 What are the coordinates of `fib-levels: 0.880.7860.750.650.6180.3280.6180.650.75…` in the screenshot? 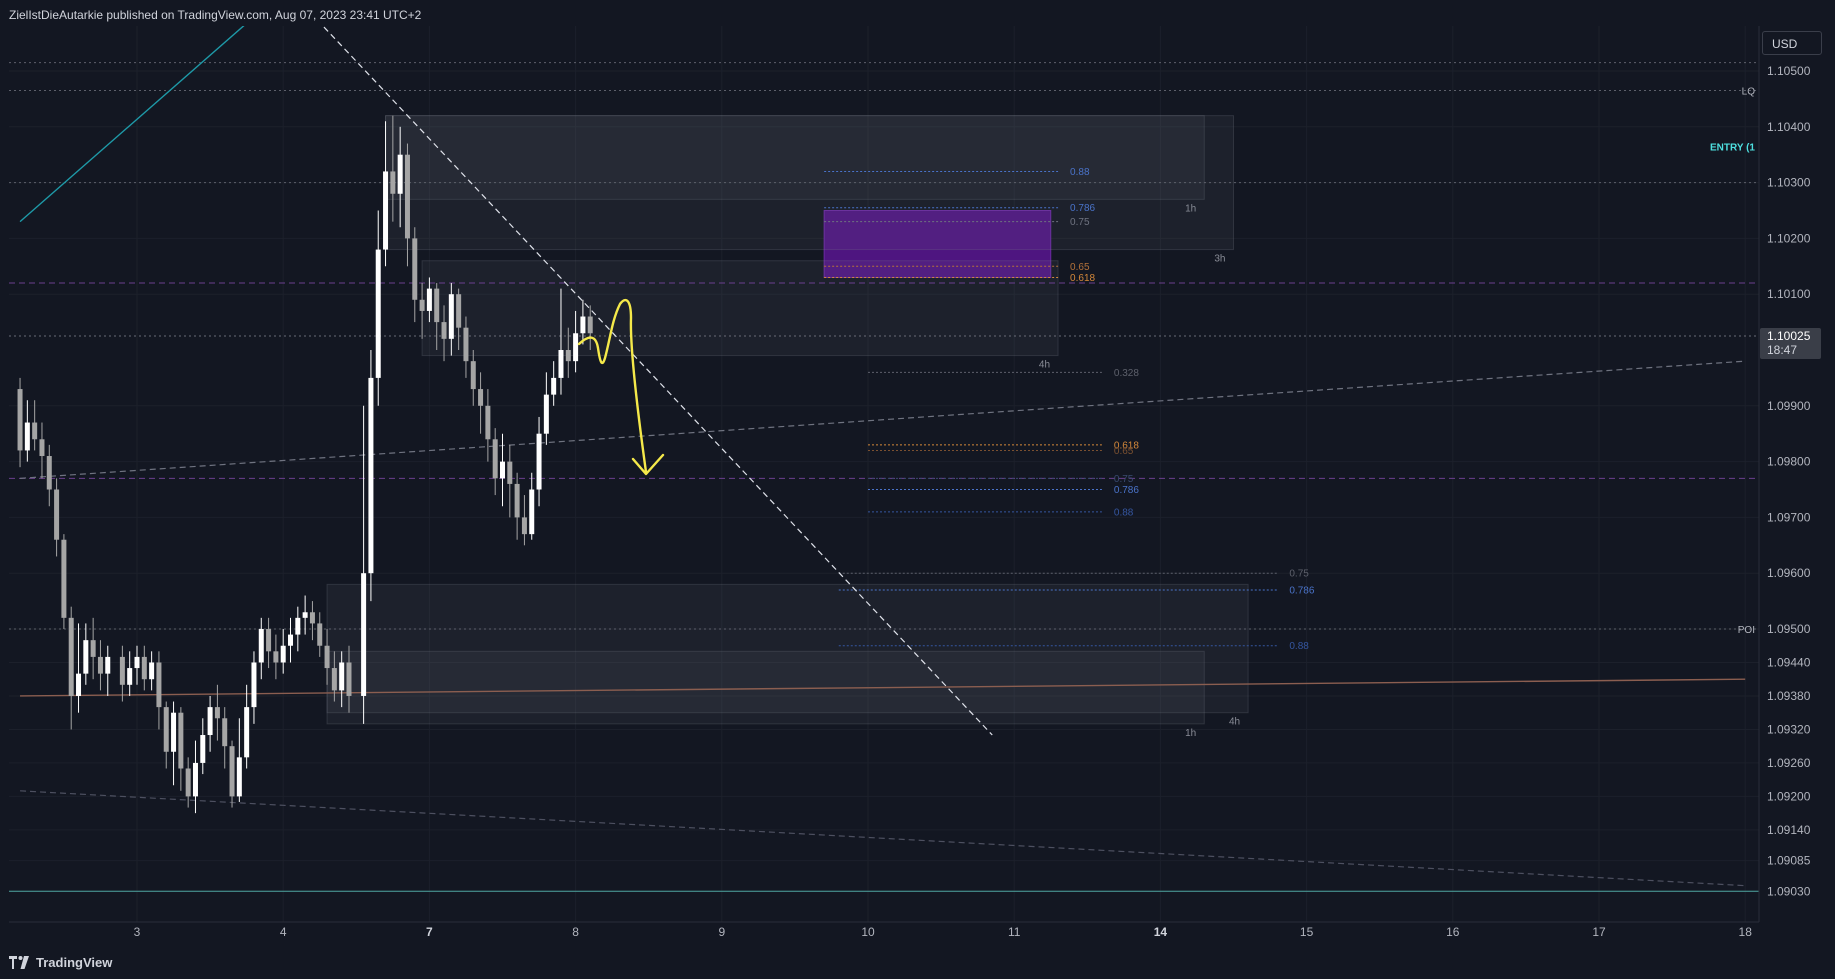 It's located at (1069, 409).